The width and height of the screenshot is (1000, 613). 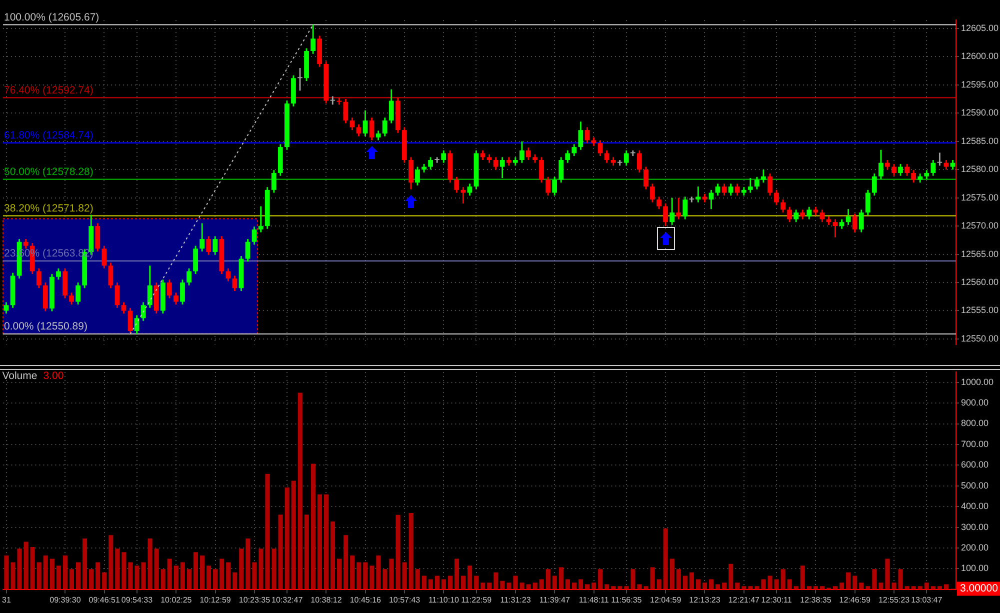 What do you see at coordinates (49, 90) in the screenshot?
I see `ref-line-label: 76.40% (12592.74)` at bounding box center [49, 90].